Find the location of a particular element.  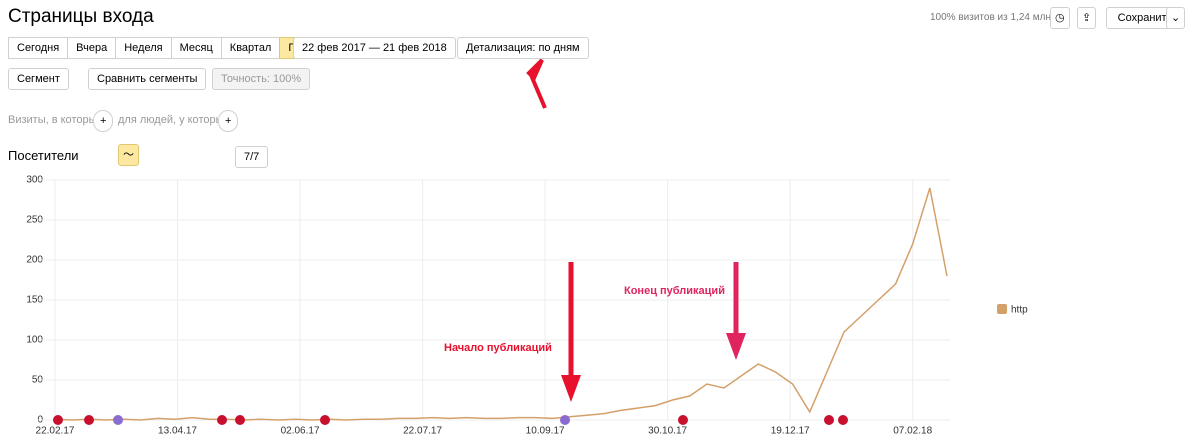

annotation: Начало публикаций is located at coordinates (498, 348).